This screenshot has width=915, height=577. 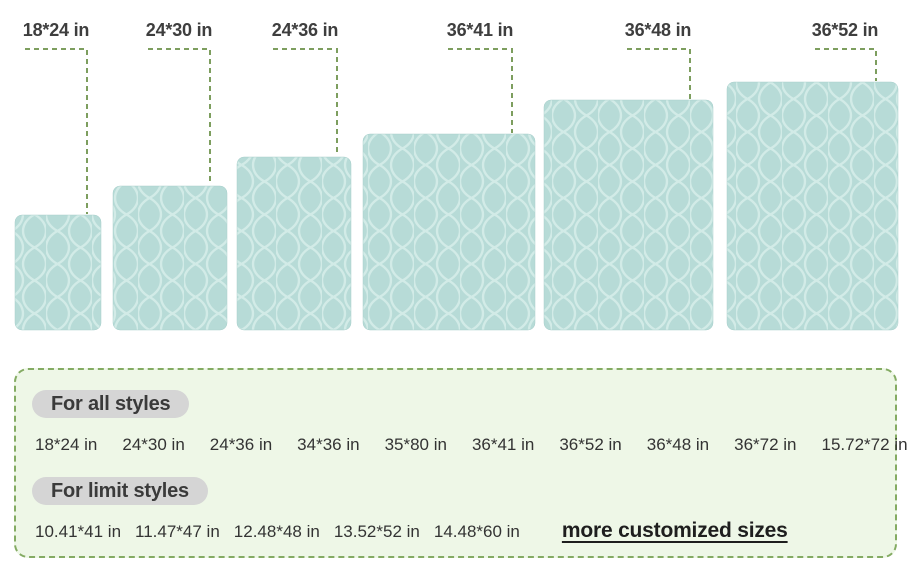 I want to click on rug-swatch-36x52, so click(x=812, y=206).